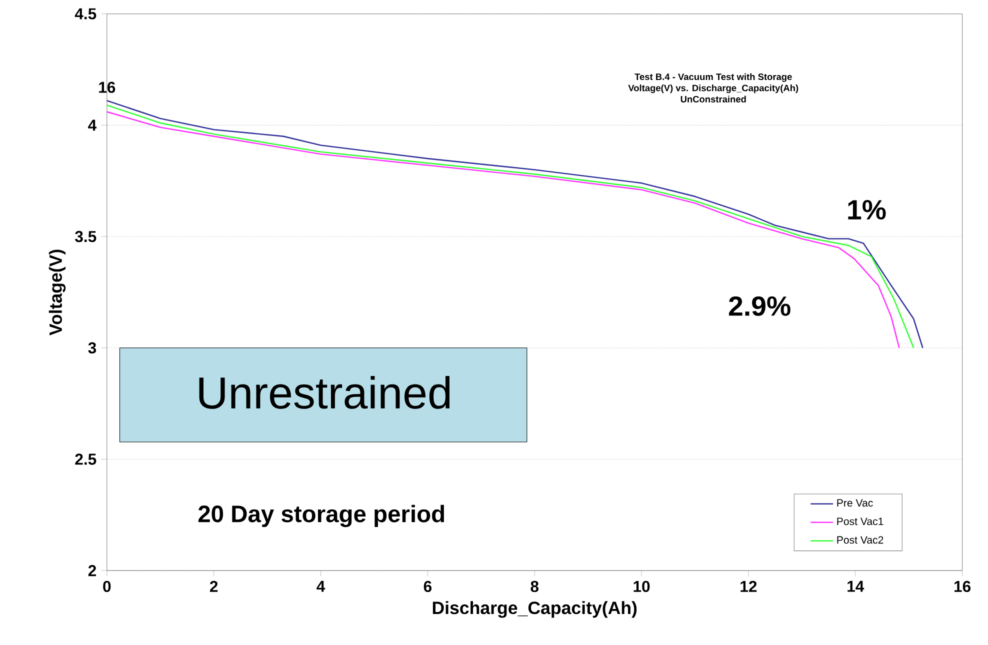  I want to click on y-tick-label: 3.5, so click(85, 236).